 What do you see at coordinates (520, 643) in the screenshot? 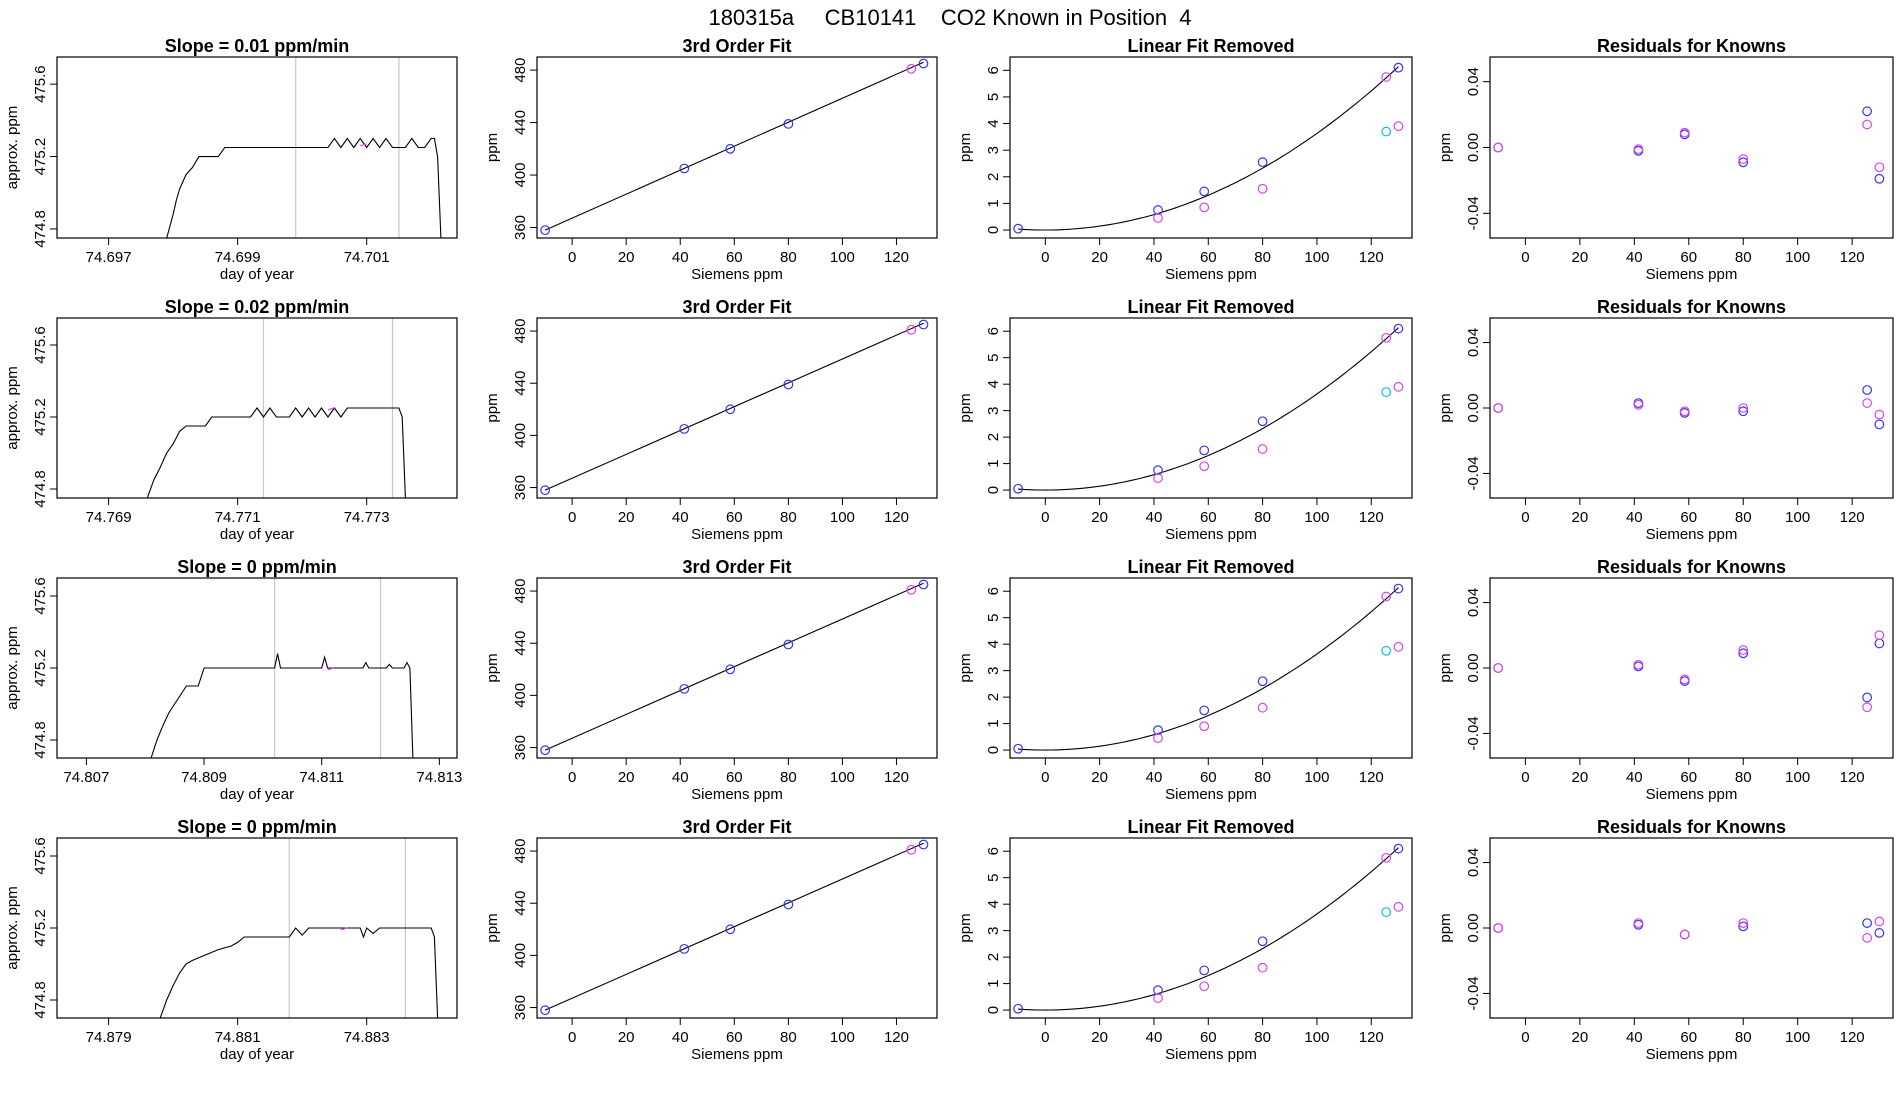
I see `y-tick-label: 440` at bounding box center [520, 643].